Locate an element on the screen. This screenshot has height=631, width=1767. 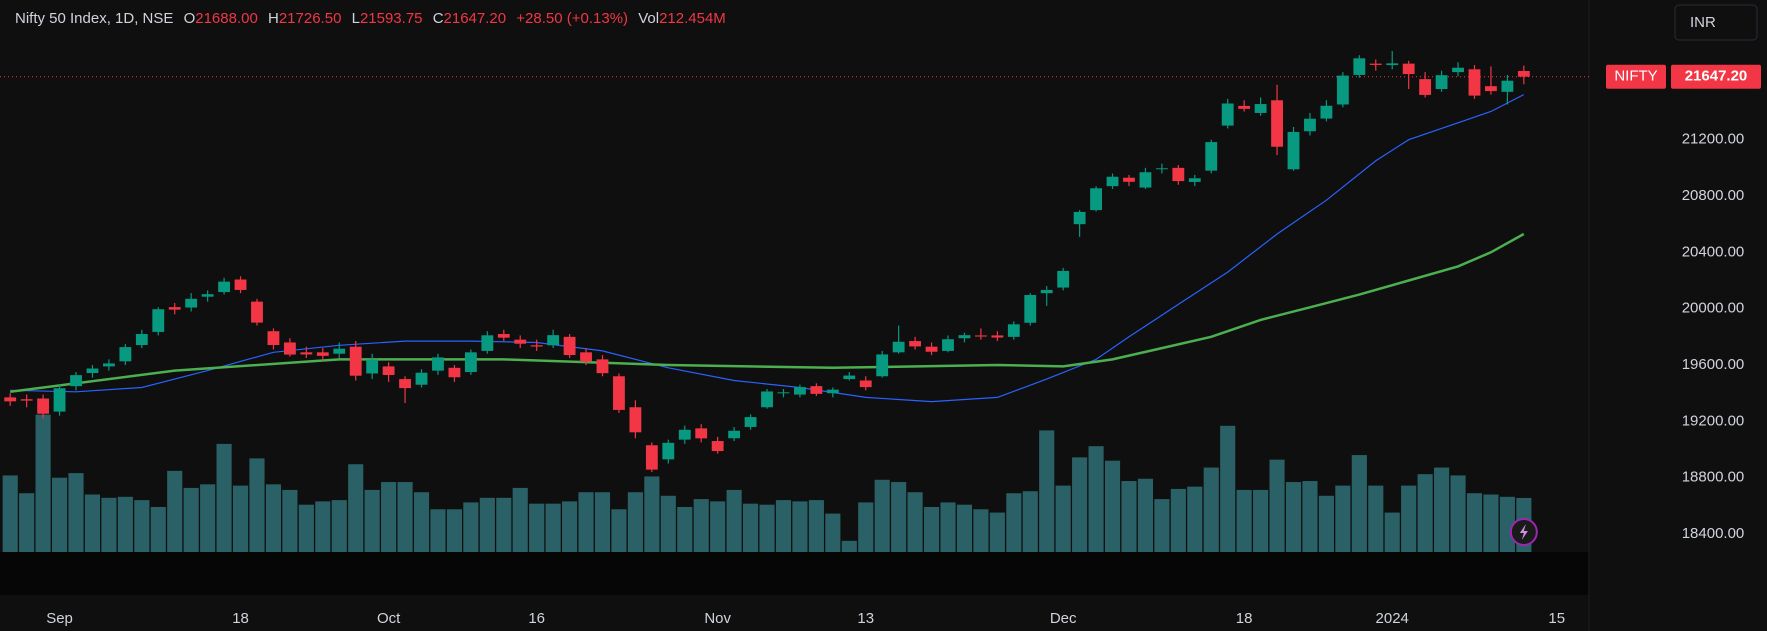
x-tick-label: 13 is located at coordinates (865, 618).